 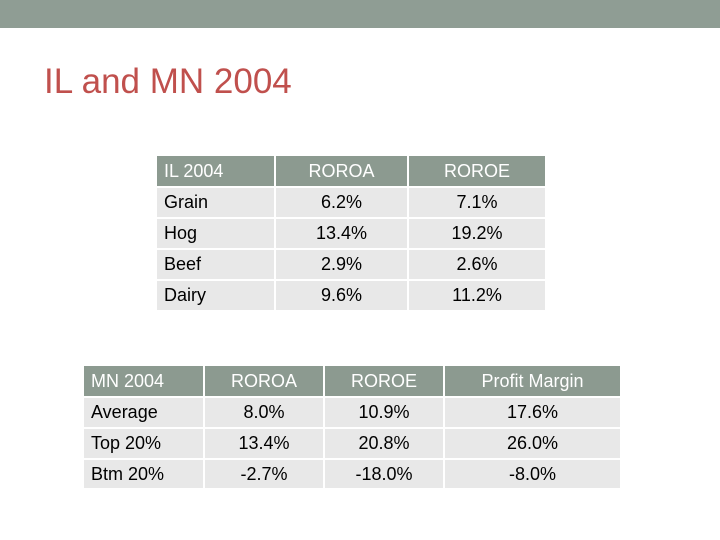 I want to click on table-row: Average 8.0% 10.9% 17.6%, so click(x=352, y=413).